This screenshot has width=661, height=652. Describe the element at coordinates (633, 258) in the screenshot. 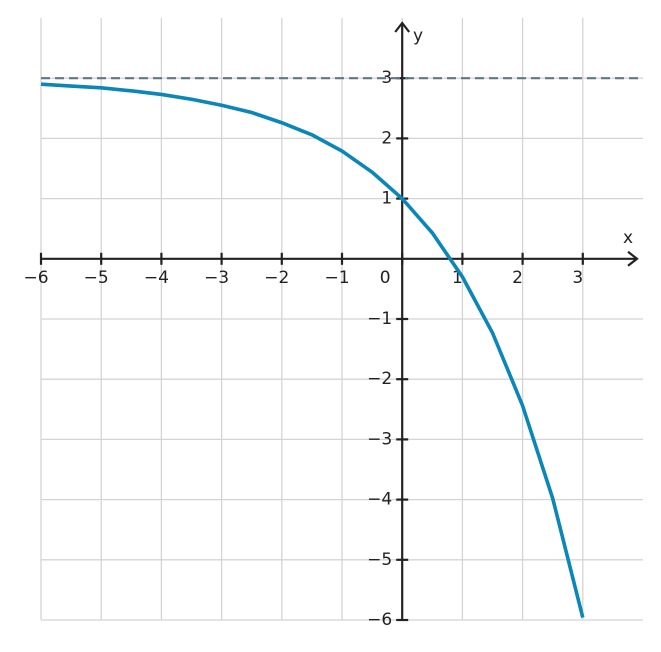

I see `x-axis-arrow` at that location.